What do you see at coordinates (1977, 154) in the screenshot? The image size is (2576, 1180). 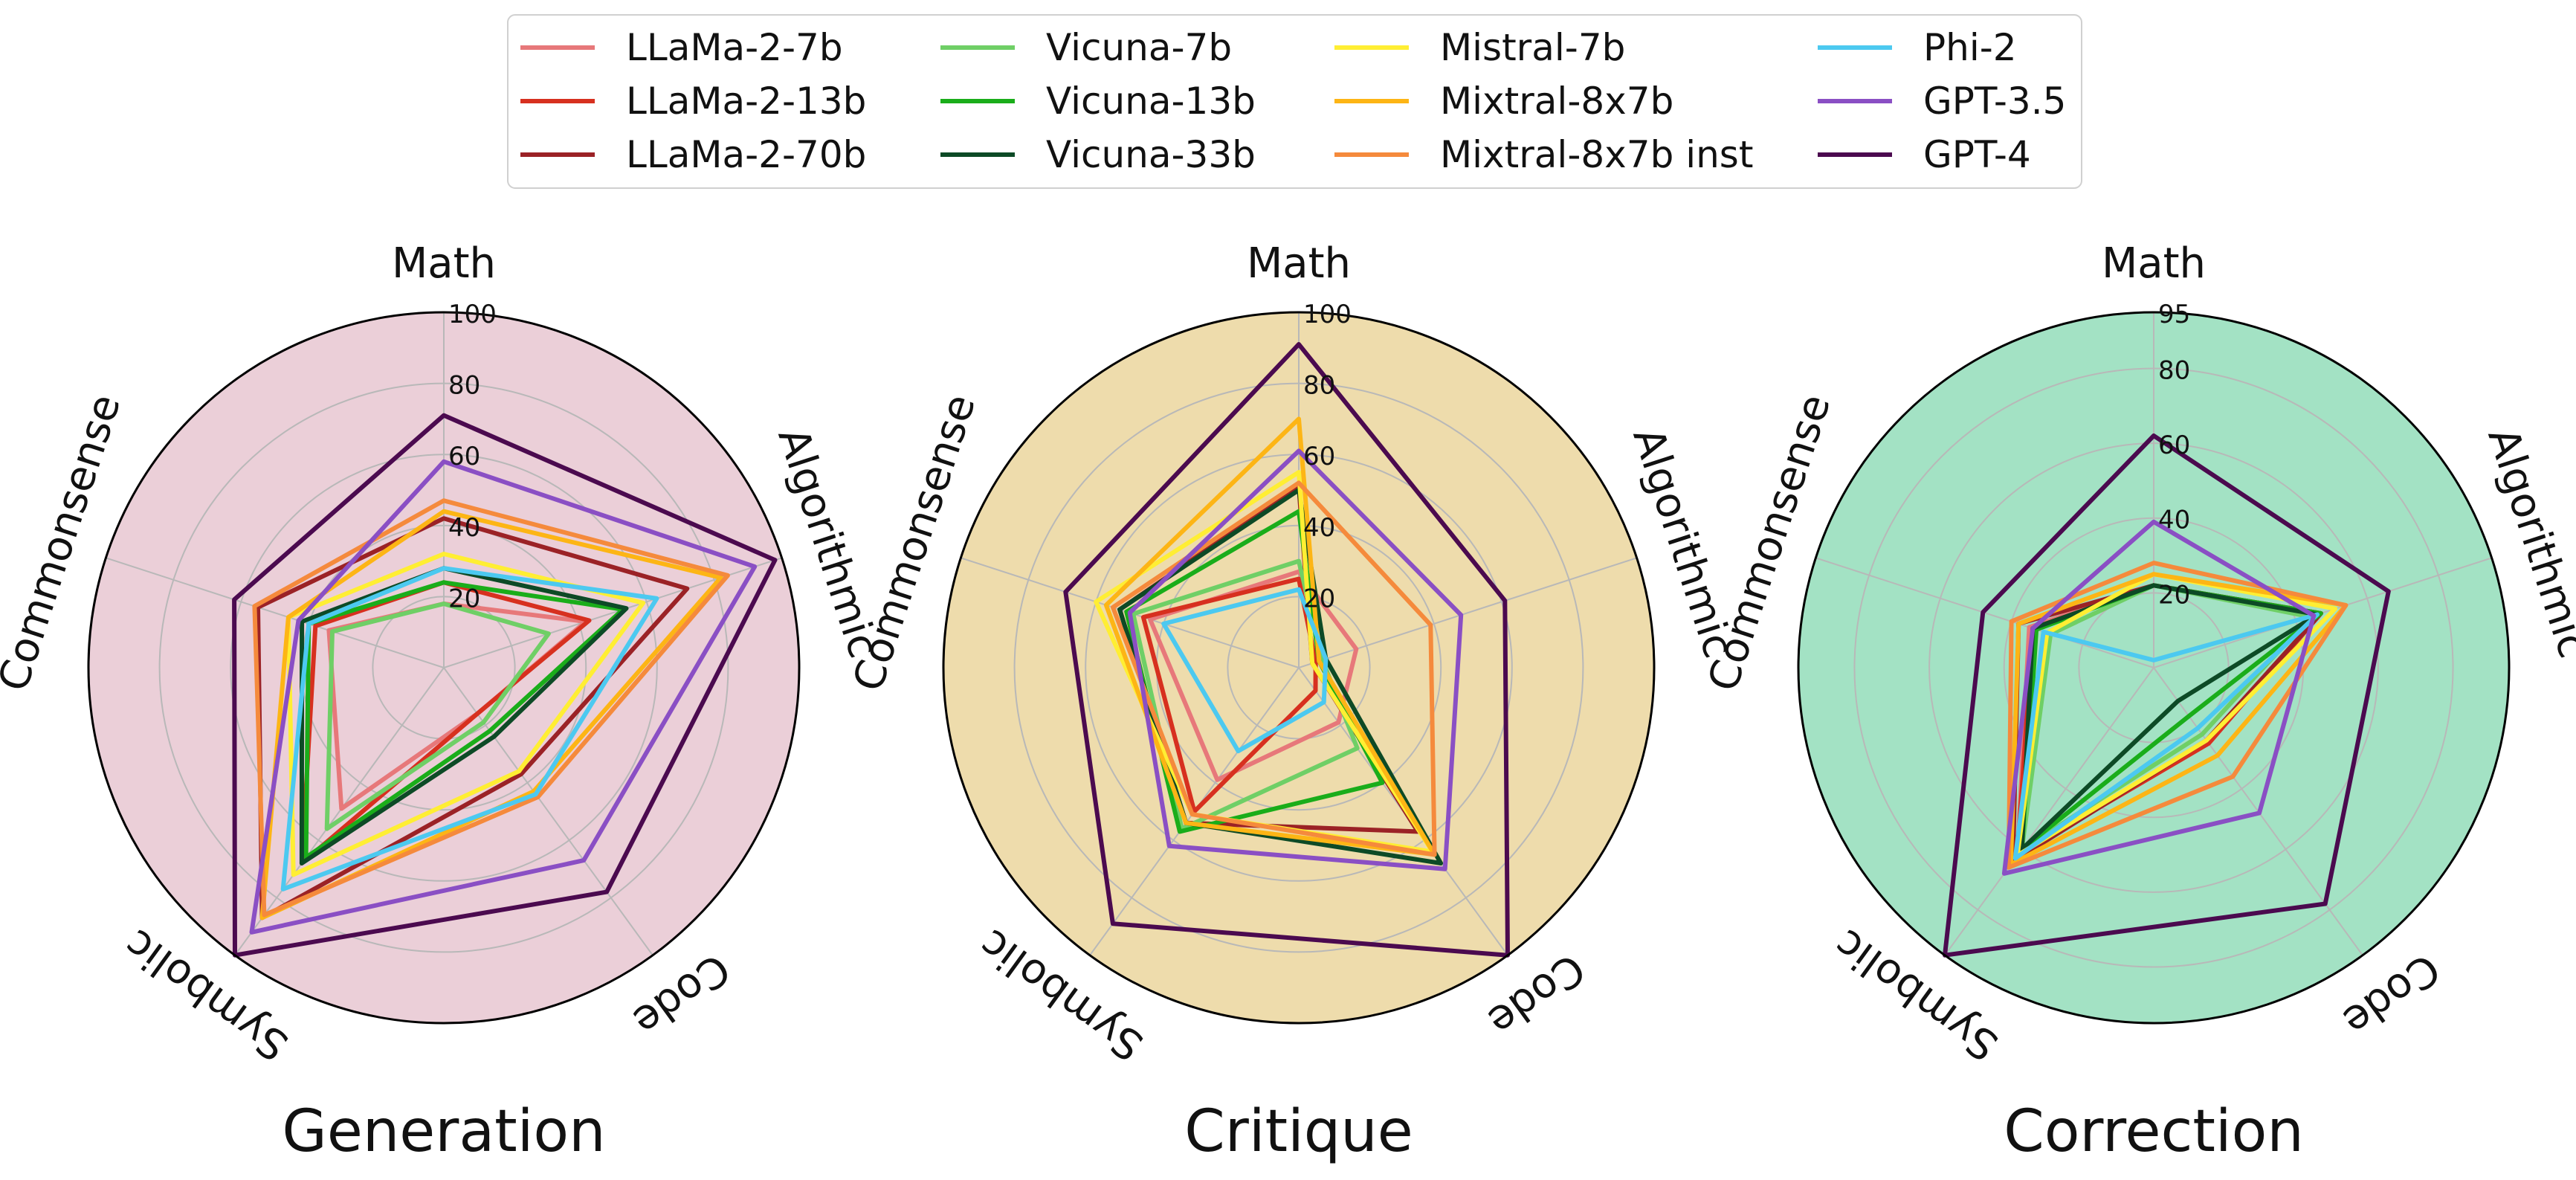 I see `legend-label: GPT-4` at bounding box center [1977, 154].